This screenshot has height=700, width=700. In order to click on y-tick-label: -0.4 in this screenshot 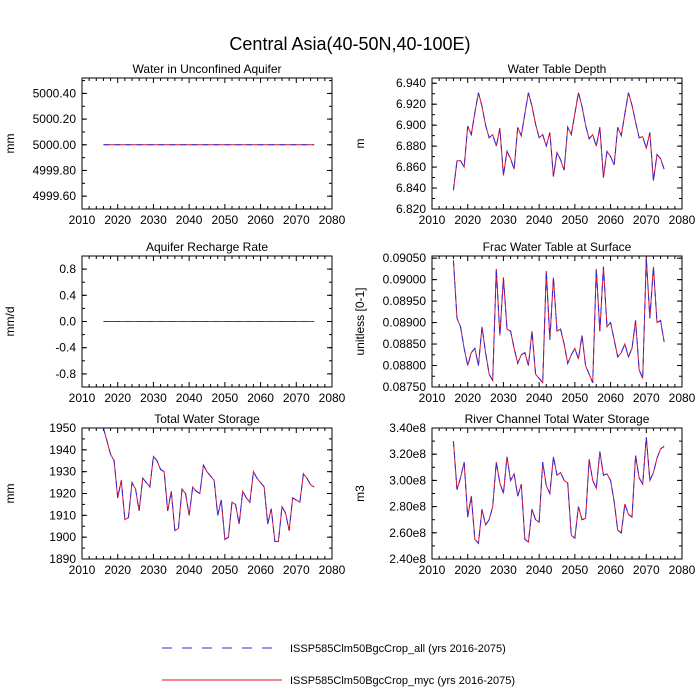, I will do `click(65, 348)`.